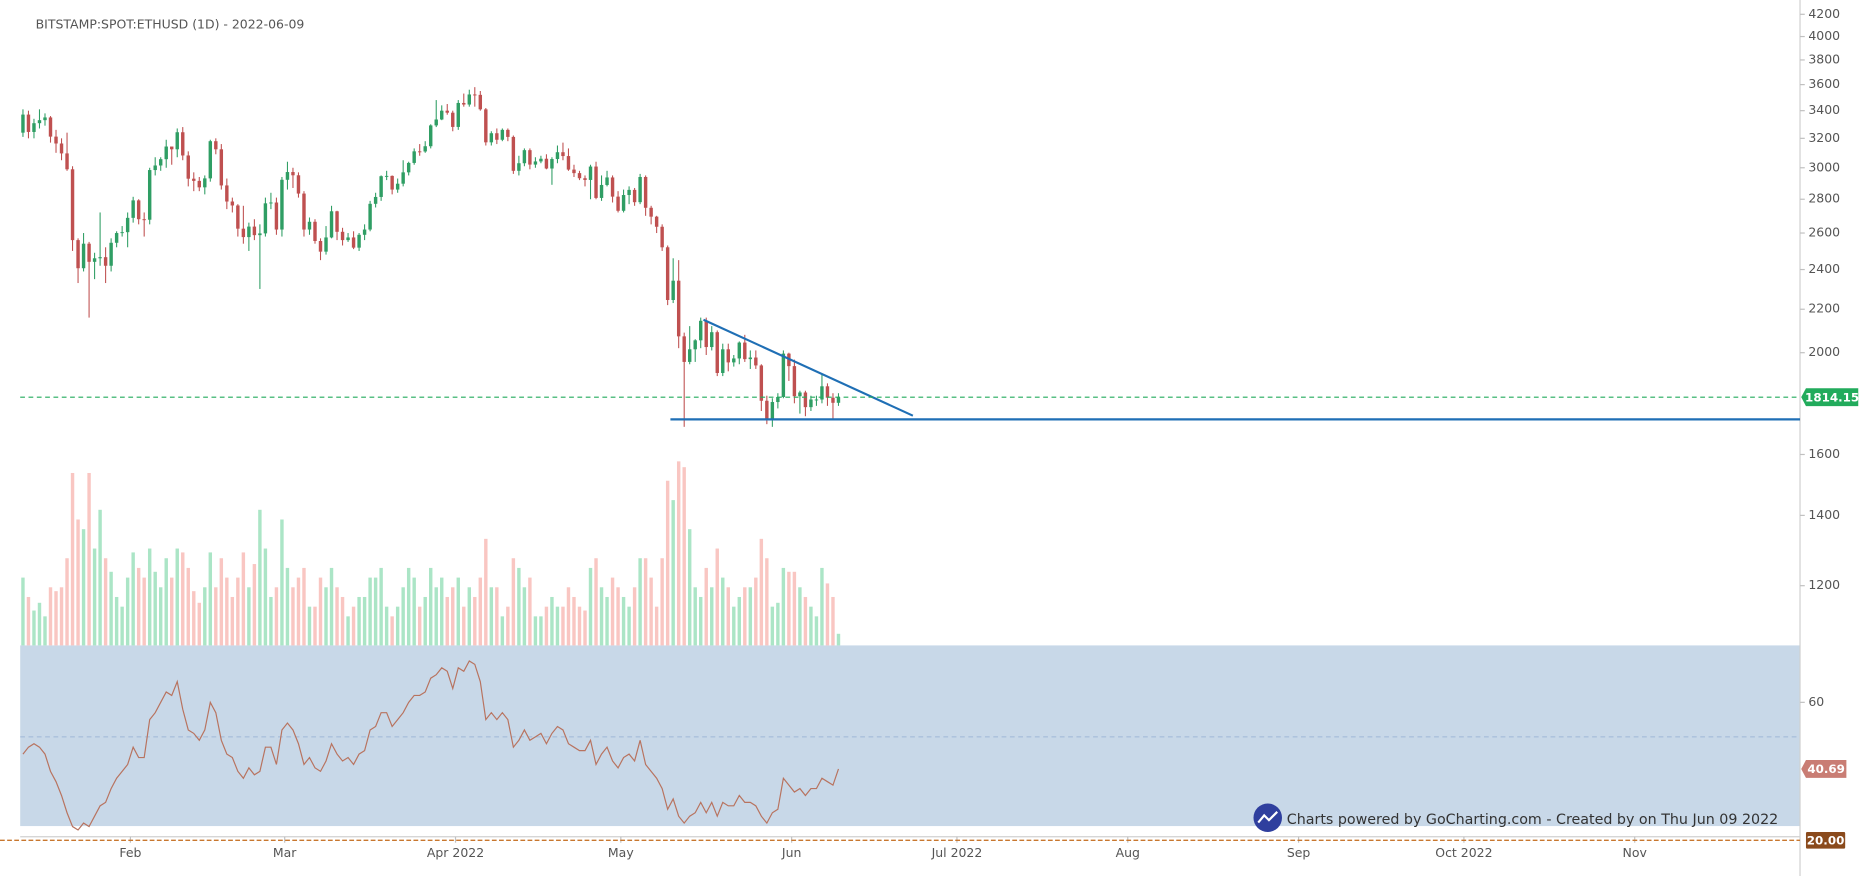 The height and width of the screenshot is (876, 1863). What do you see at coordinates (1832, 397) in the screenshot?
I see `last-price-label: 1814.15` at bounding box center [1832, 397].